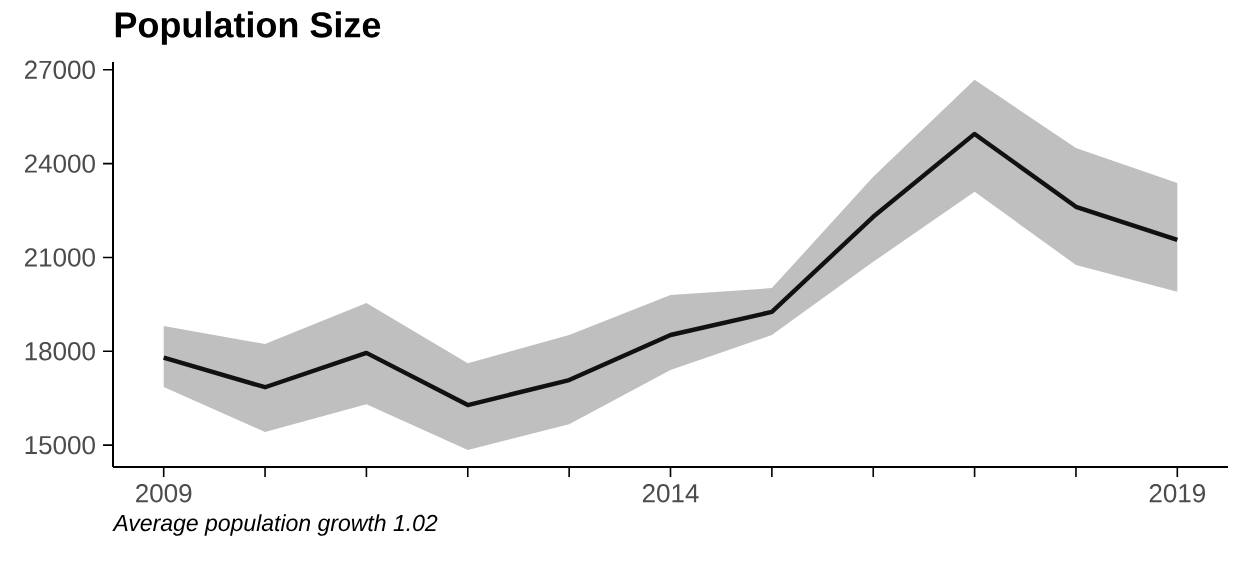  What do you see at coordinates (275, 525) in the screenshot?
I see `text: Average population growth 1.02` at bounding box center [275, 525].